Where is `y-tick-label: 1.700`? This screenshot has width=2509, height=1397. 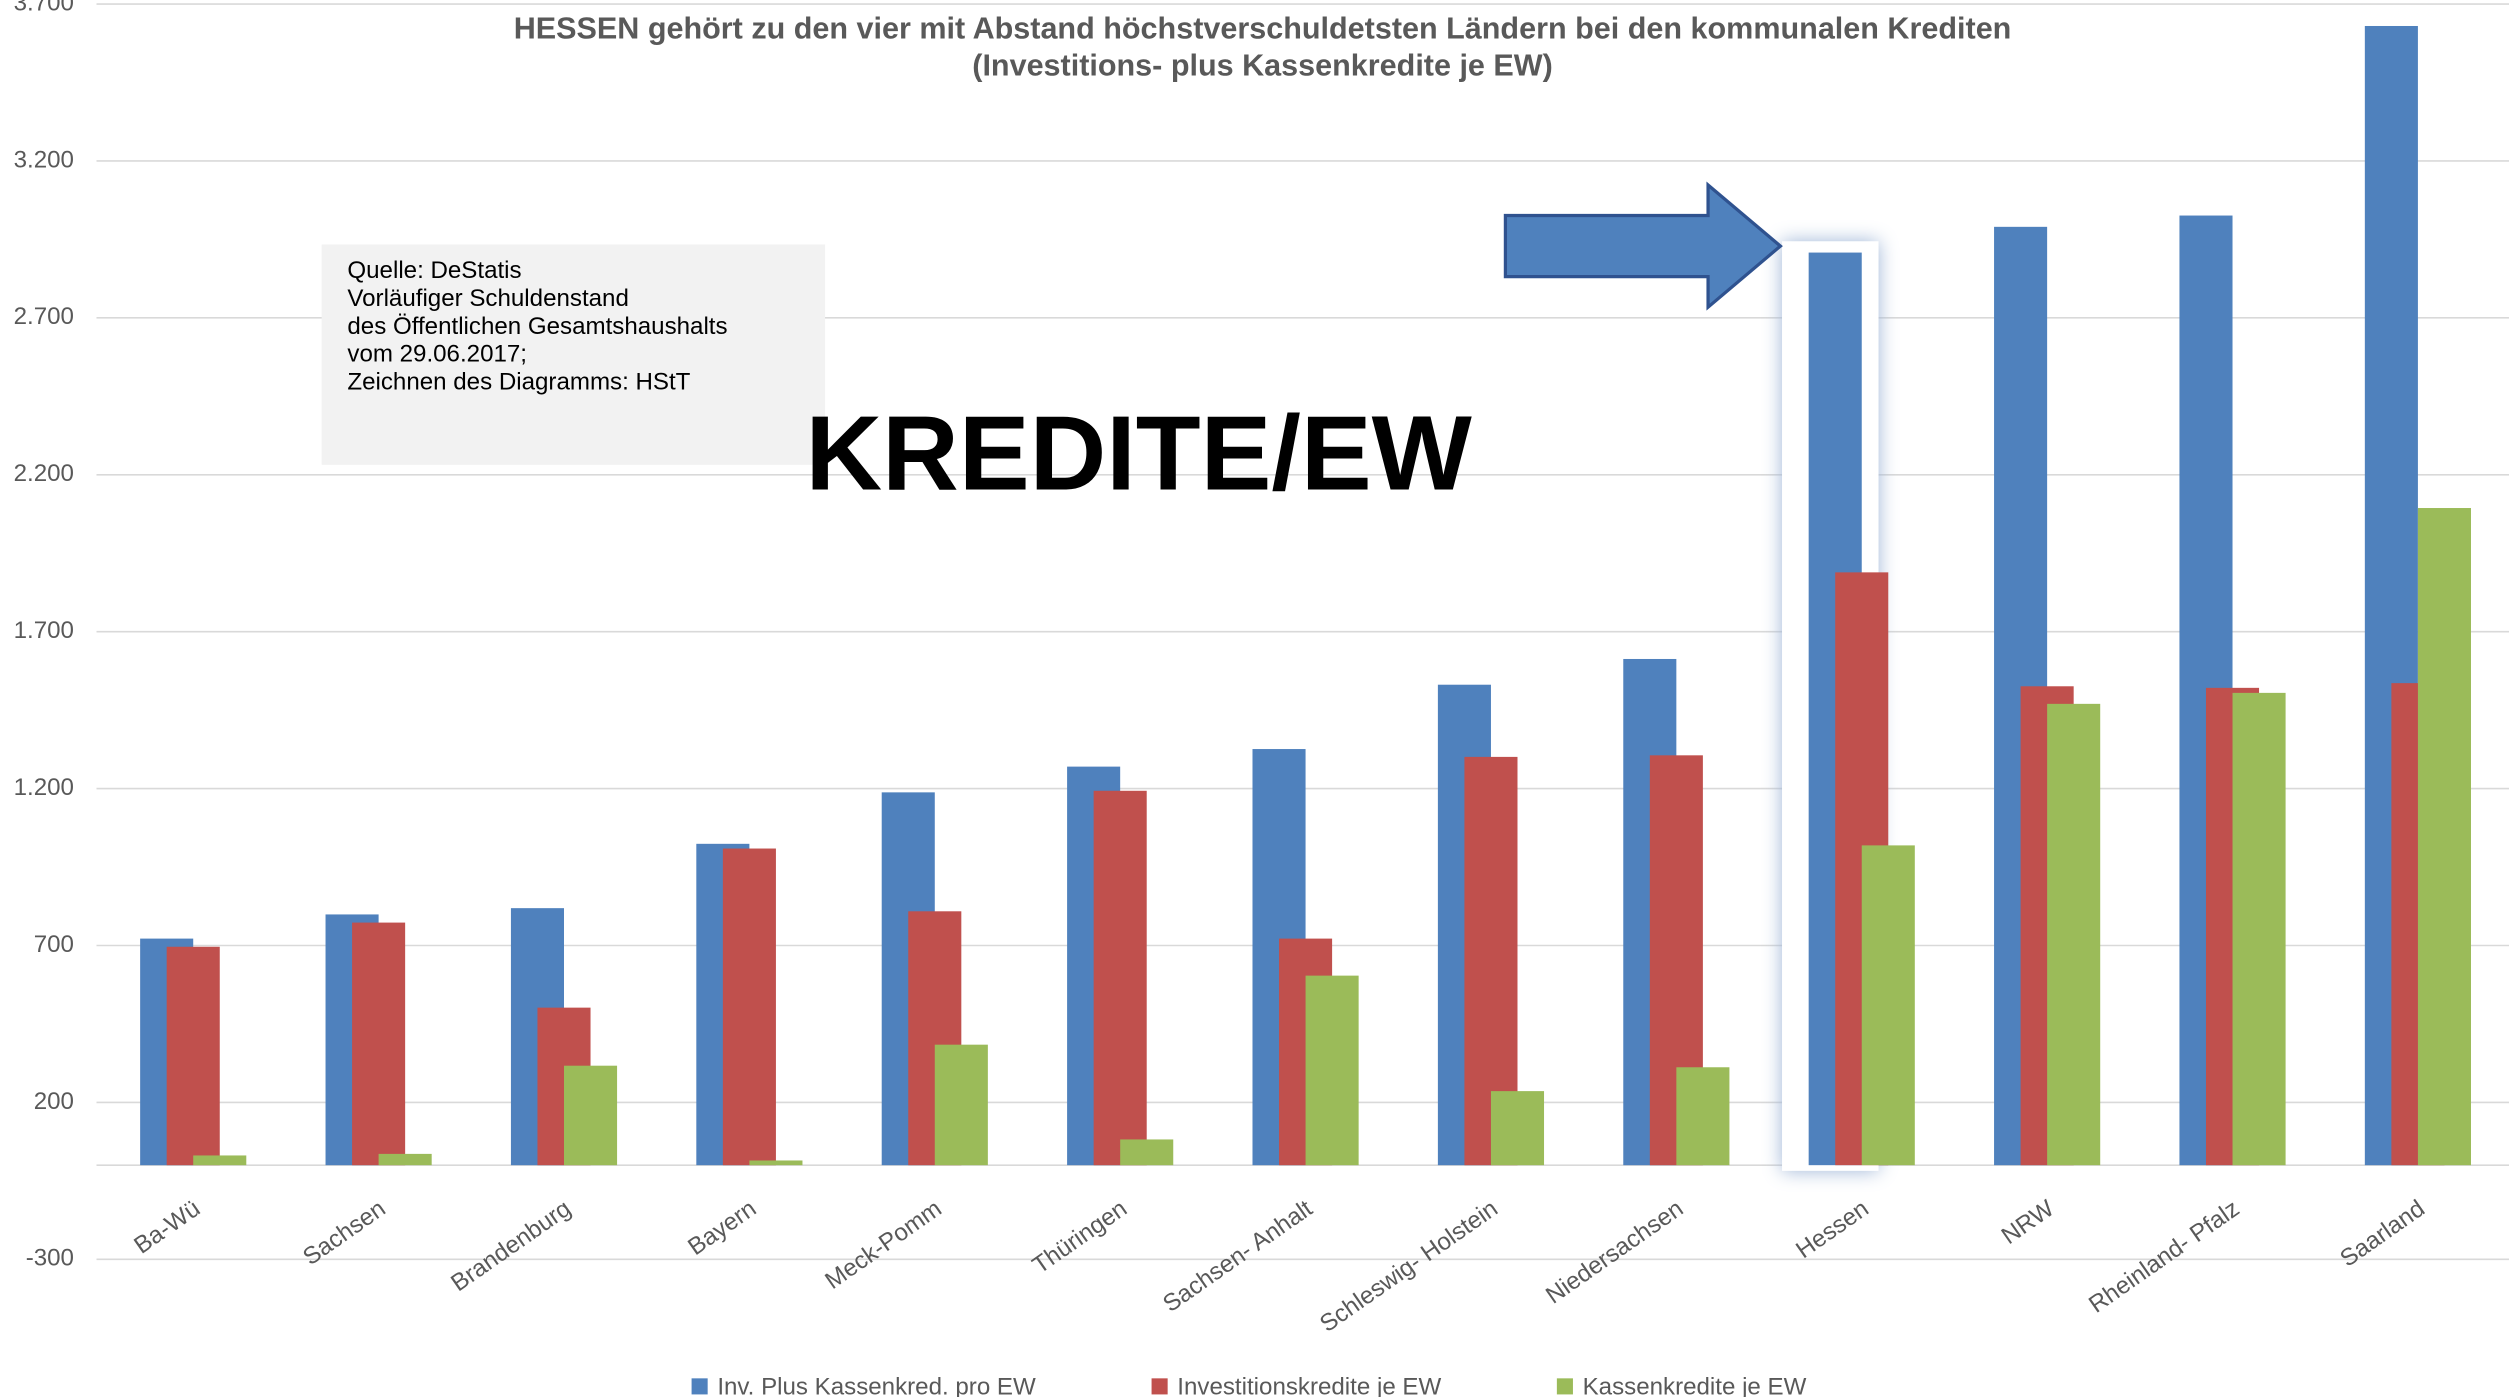
y-tick-label: 1.700 is located at coordinates (44, 630).